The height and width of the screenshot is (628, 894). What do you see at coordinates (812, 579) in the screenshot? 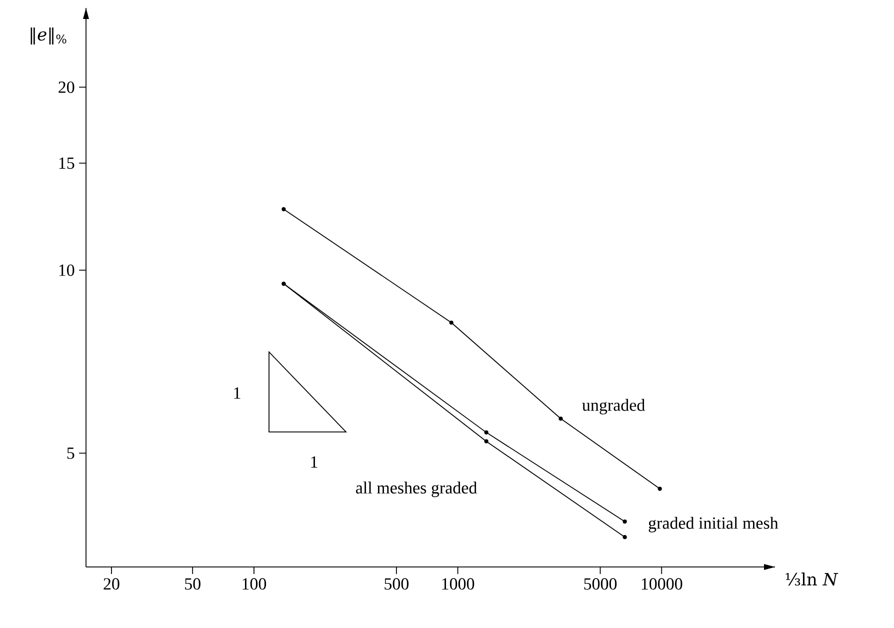
I see `x-axis-title: ⅓ln N` at bounding box center [812, 579].